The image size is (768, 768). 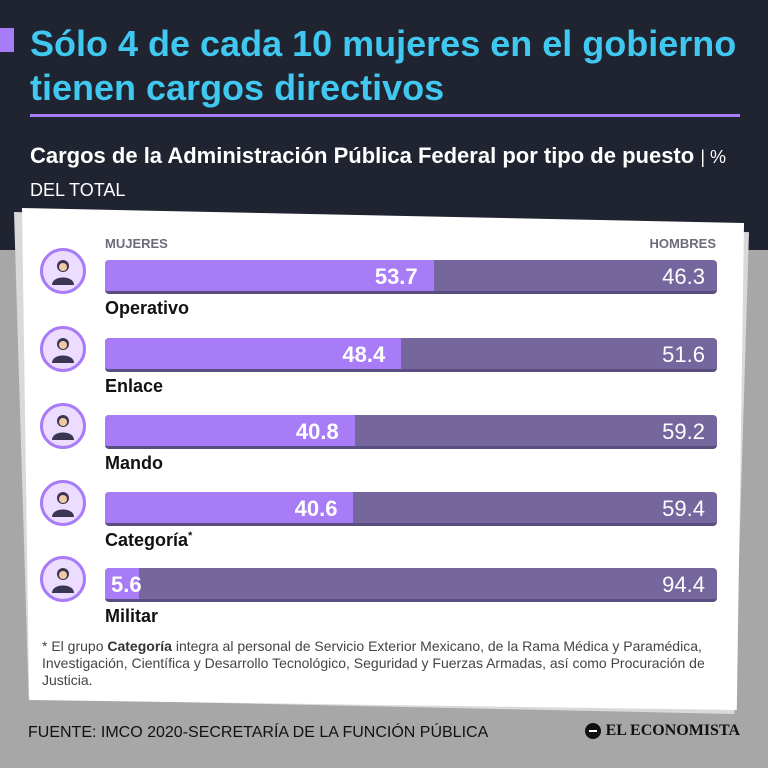 I want to click on value-label-men: 59.2, so click(x=683, y=431).